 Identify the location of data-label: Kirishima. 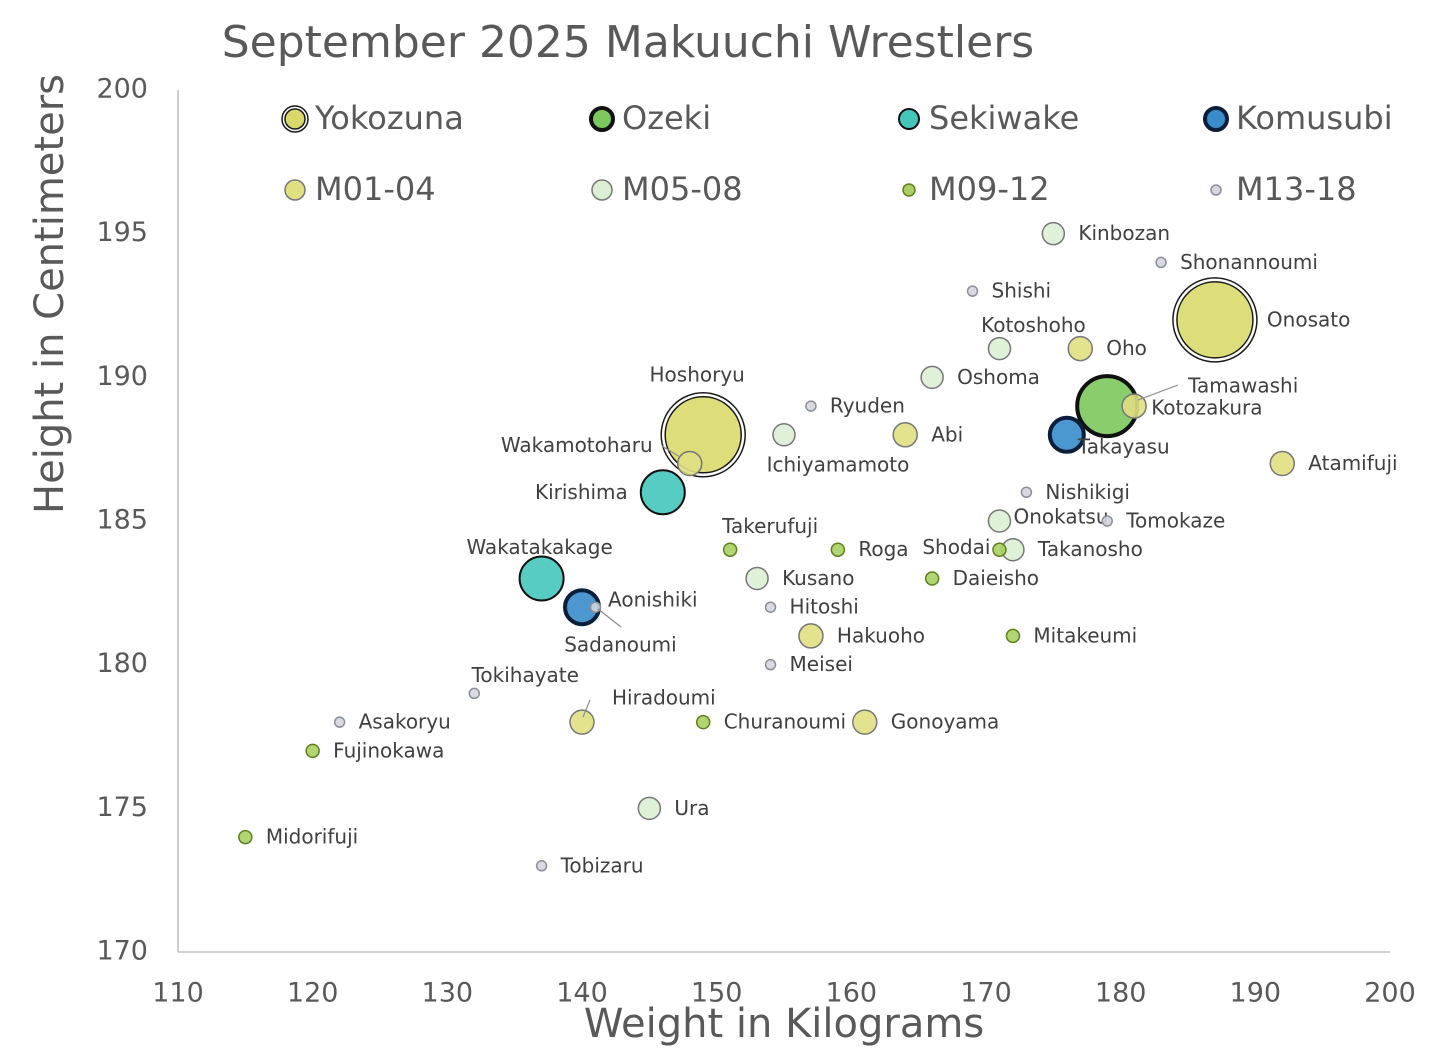
(581, 492).